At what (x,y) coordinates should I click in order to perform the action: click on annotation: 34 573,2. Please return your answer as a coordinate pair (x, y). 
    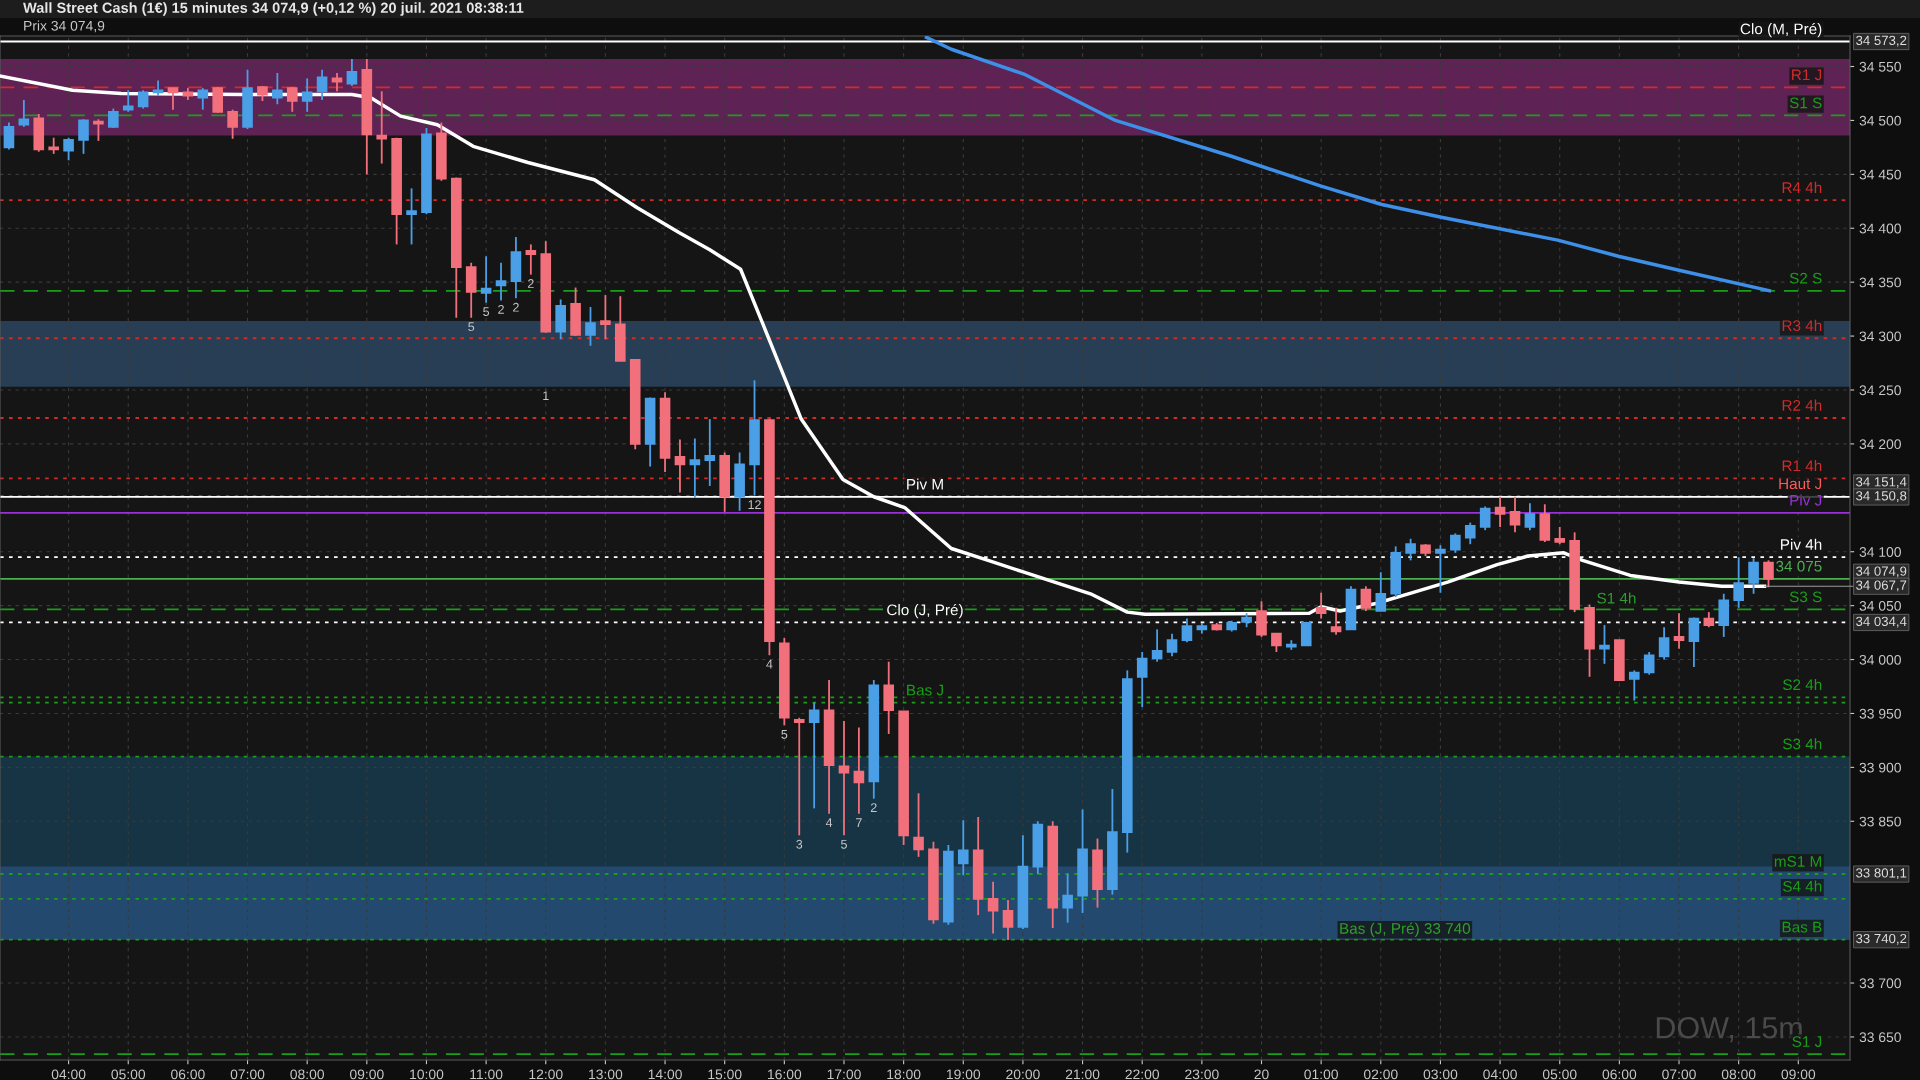
    Looking at the image, I should click on (1881, 41).